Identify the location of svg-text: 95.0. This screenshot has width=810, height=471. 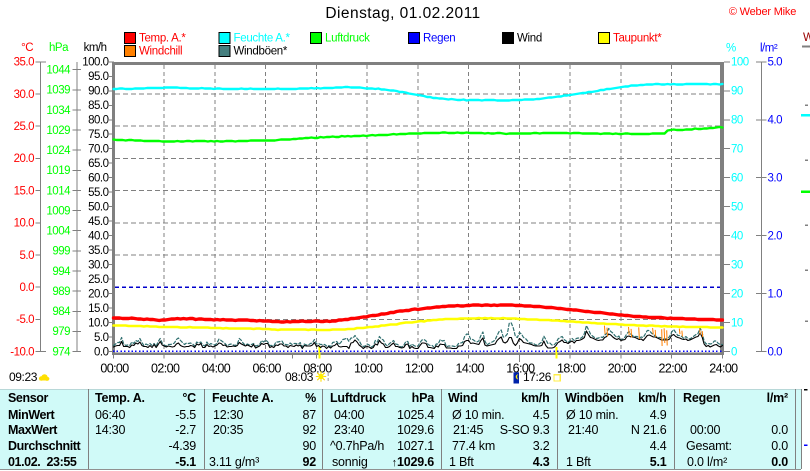
(98, 77).